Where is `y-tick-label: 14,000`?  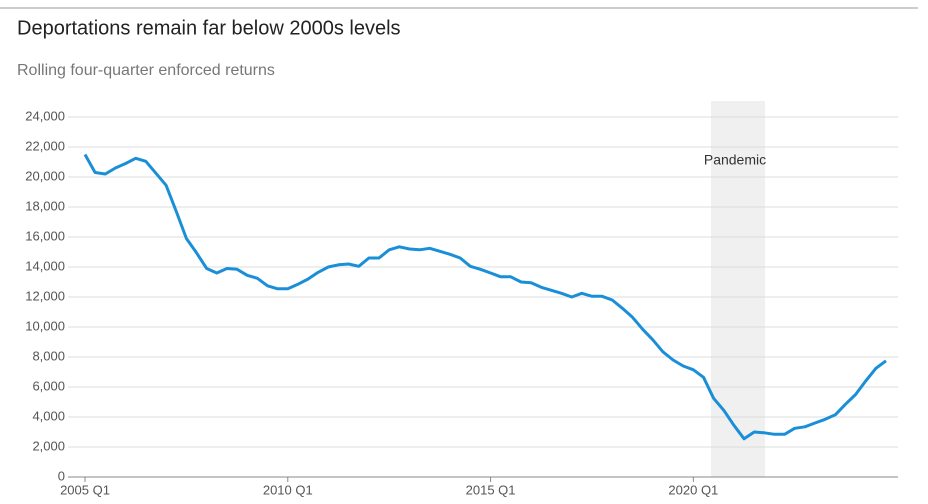 y-tick-label: 14,000 is located at coordinates (45, 265).